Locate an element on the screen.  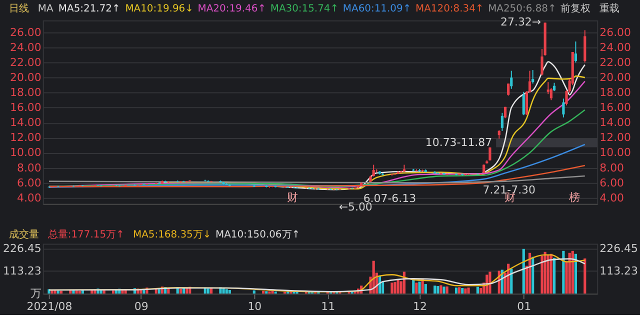
y-tick-label: 18.00 is located at coordinates (26, 93).